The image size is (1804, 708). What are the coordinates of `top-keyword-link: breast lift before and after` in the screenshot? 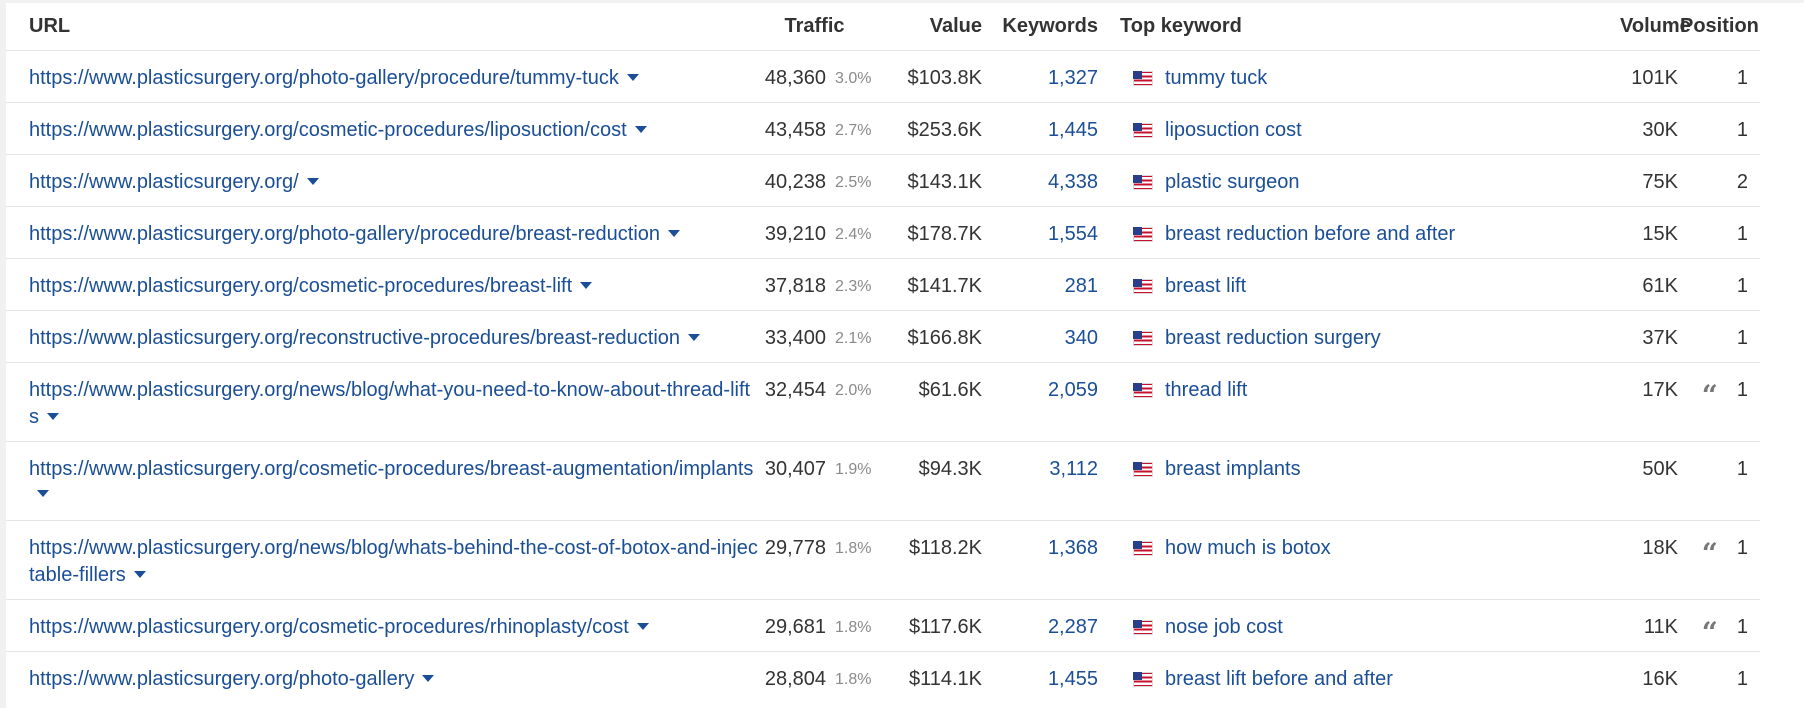 It's located at (1279, 679).